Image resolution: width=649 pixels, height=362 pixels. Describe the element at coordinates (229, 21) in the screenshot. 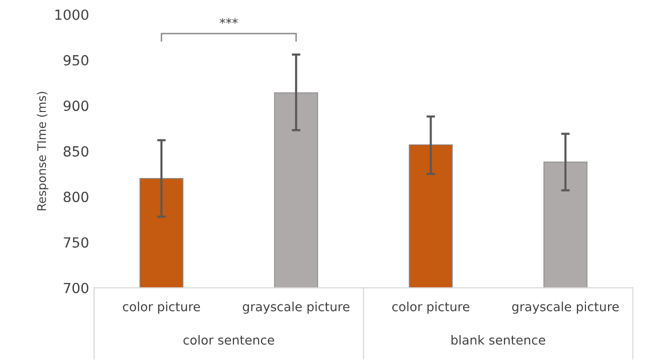

I see `annotation: ***` at that location.